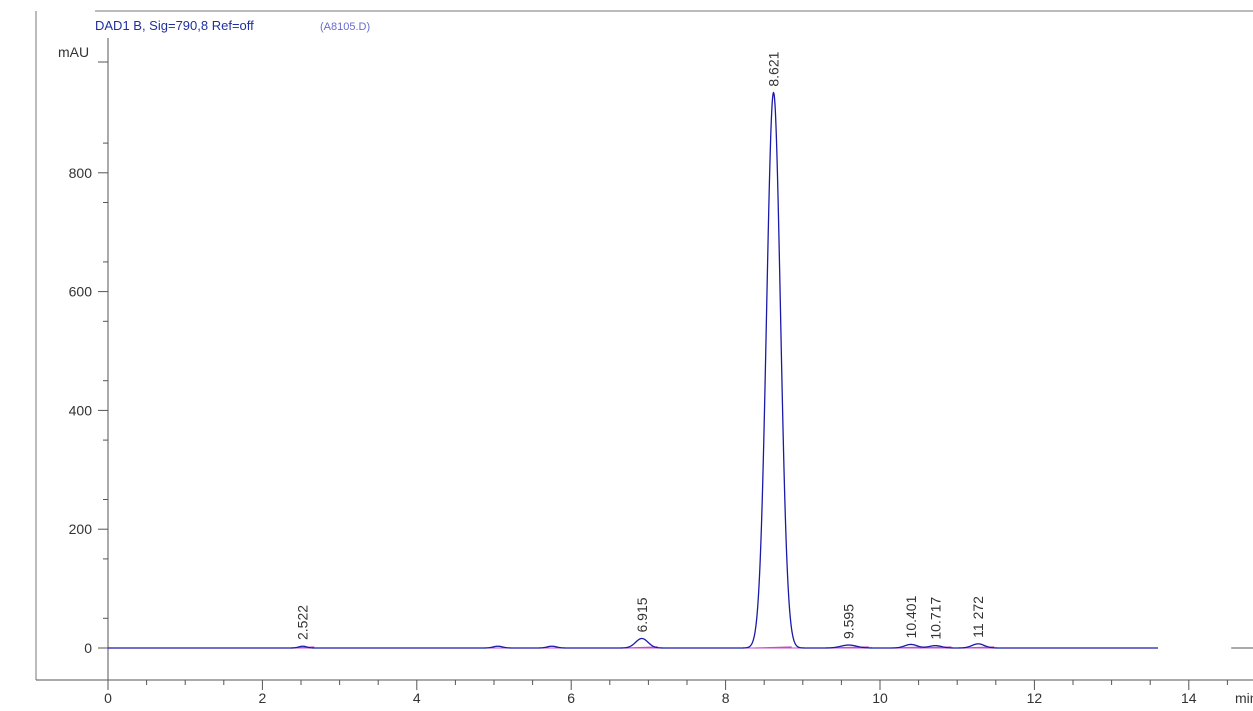  What do you see at coordinates (666, 693) in the screenshot?
I see `x-axis-ticks: 0 2 4 6 8 10 12 14` at bounding box center [666, 693].